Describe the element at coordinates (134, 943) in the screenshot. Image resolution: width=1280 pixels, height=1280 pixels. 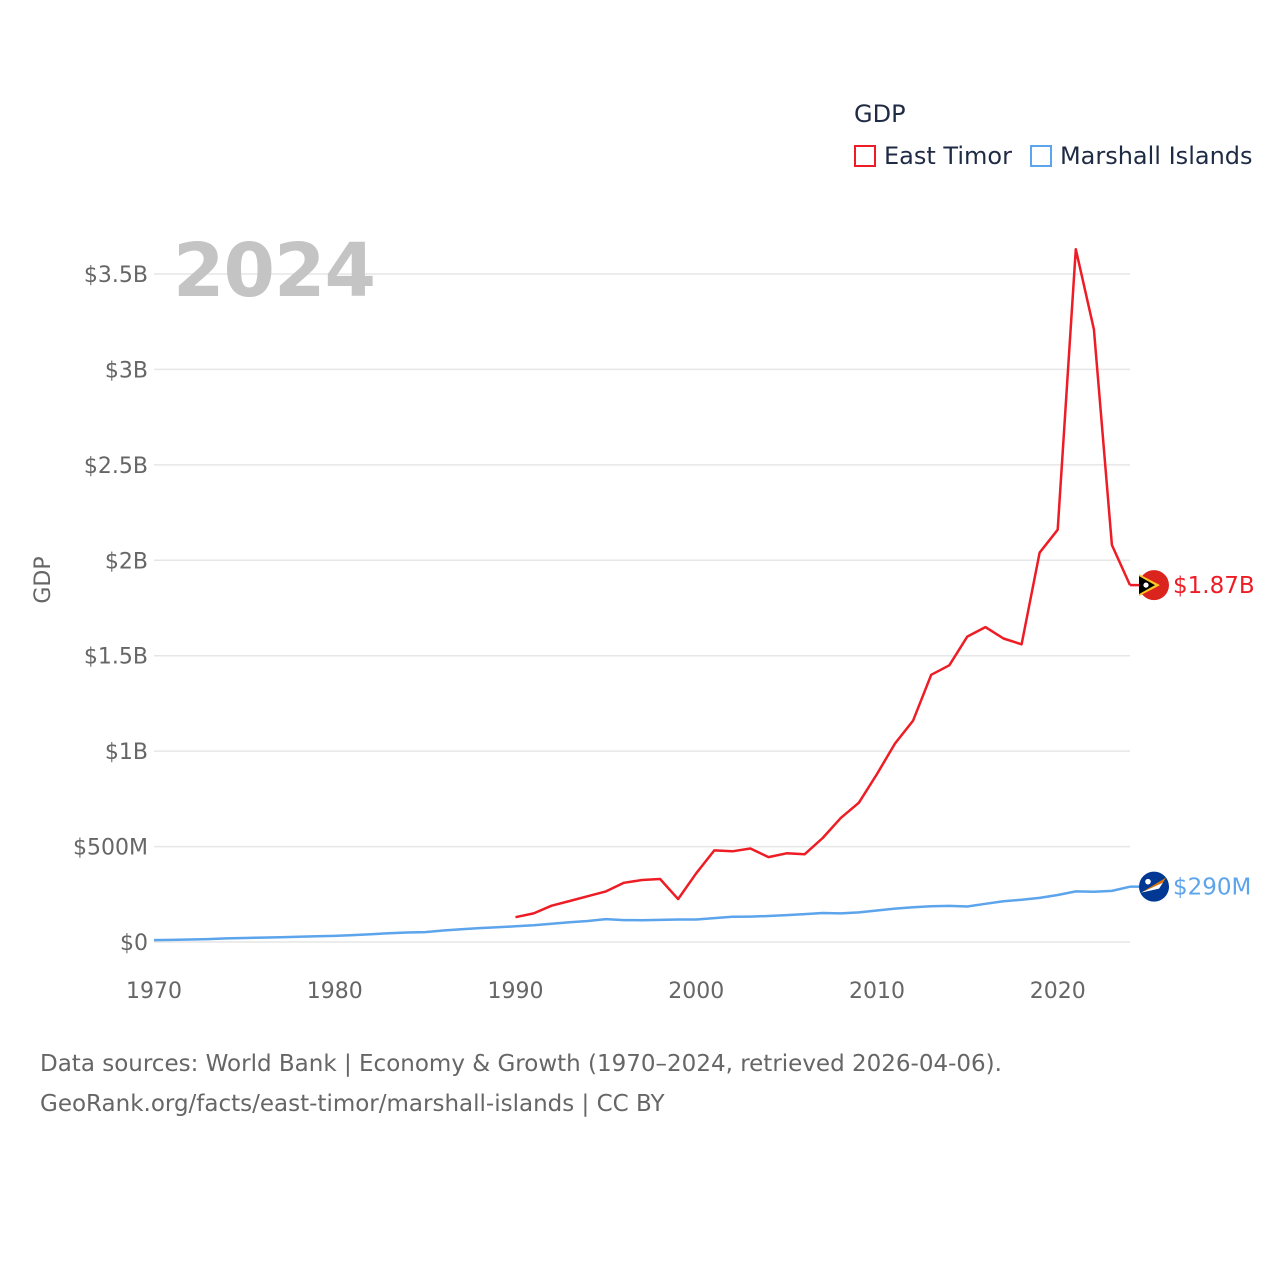
I see `y-tick-label: $0` at that location.